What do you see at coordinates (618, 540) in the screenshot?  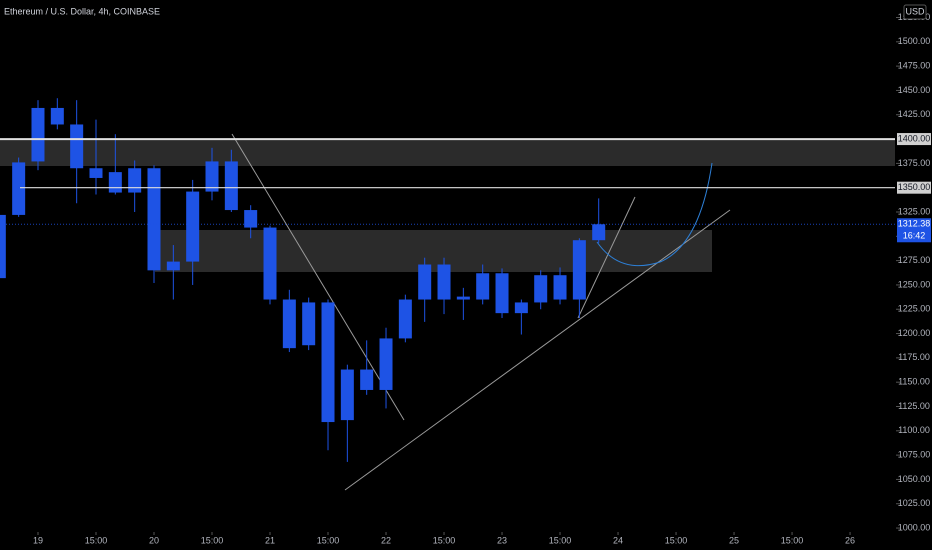 I see `x-tick-label: 24` at bounding box center [618, 540].